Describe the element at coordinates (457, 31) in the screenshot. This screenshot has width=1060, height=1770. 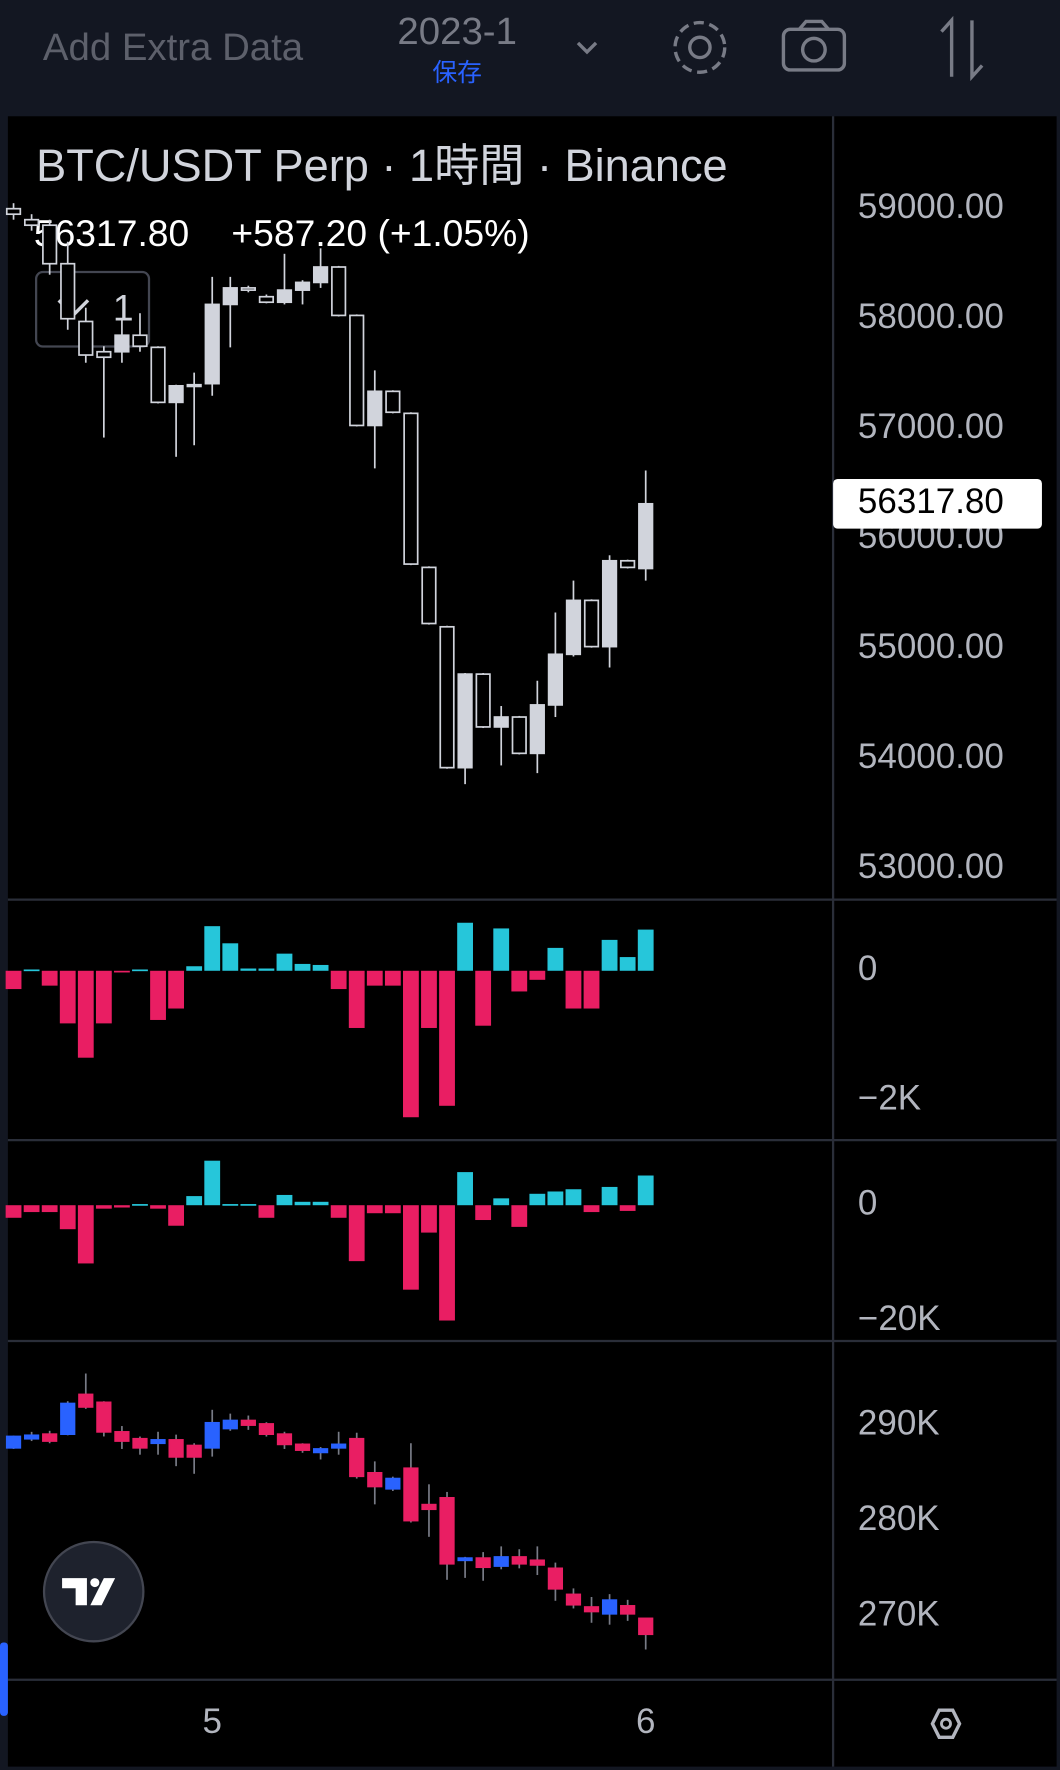
I see `layout-name: 2023-1` at that location.